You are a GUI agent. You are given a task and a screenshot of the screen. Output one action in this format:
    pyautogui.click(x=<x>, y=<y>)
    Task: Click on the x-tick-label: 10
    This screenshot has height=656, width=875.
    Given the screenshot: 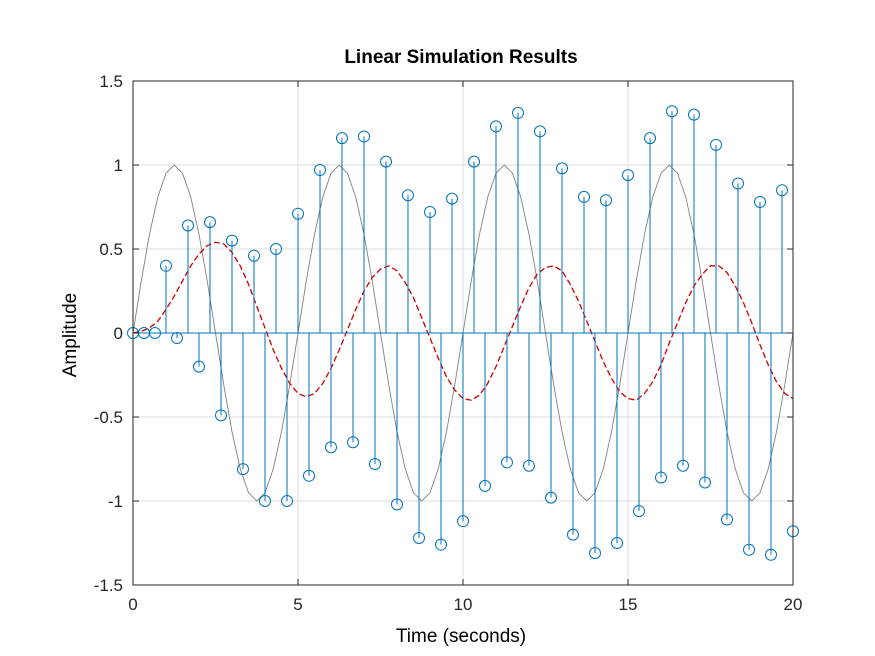 What is the action you would take?
    pyautogui.click(x=463, y=604)
    